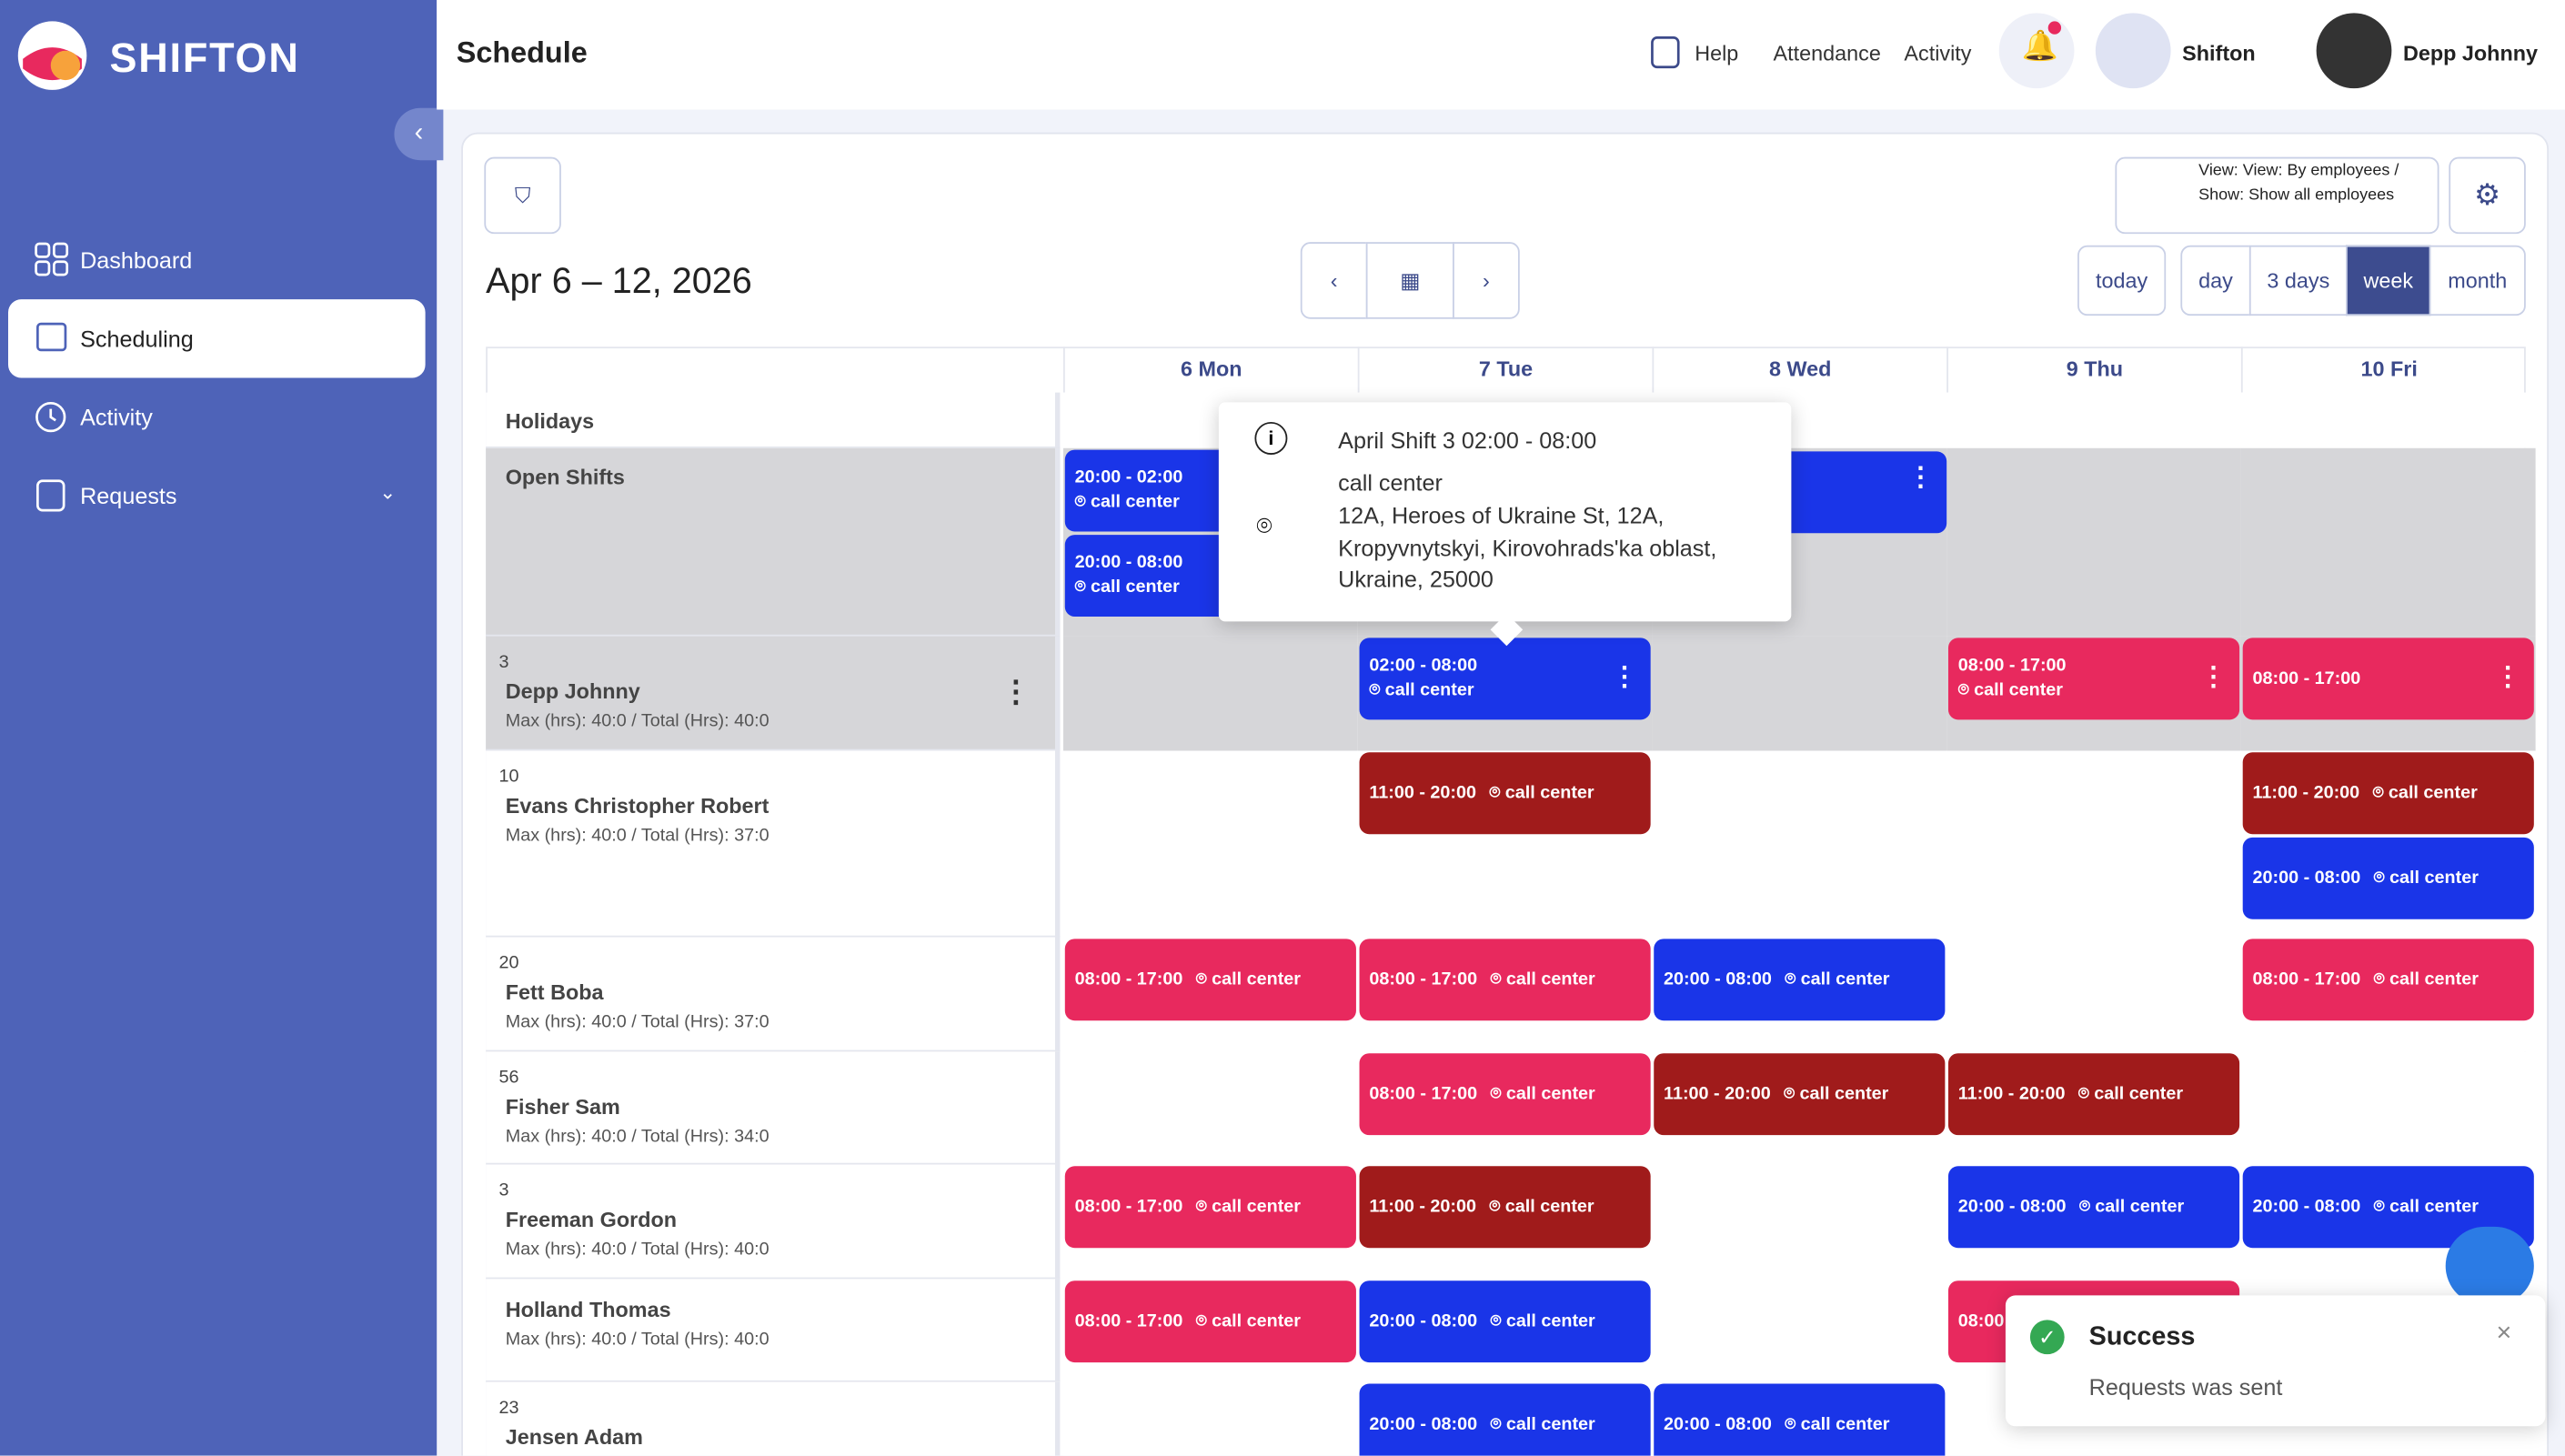 Image resolution: width=2565 pixels, height=1456 pixels. What do you see at coordinates (1938, 53) in the screenshot?
I see `header-link: Activity` at bounding box center [1938, 53].